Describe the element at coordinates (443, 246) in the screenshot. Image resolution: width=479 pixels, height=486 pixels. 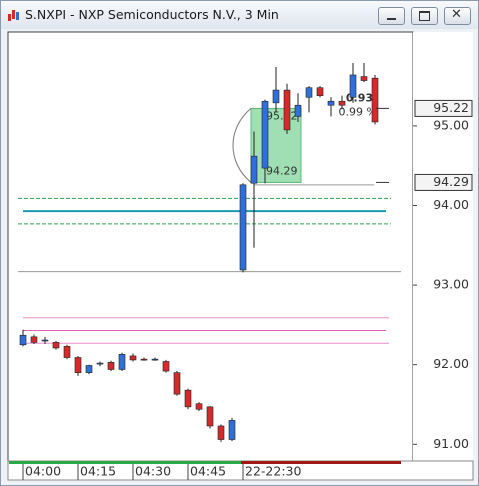
I see `price-axis` at that location.